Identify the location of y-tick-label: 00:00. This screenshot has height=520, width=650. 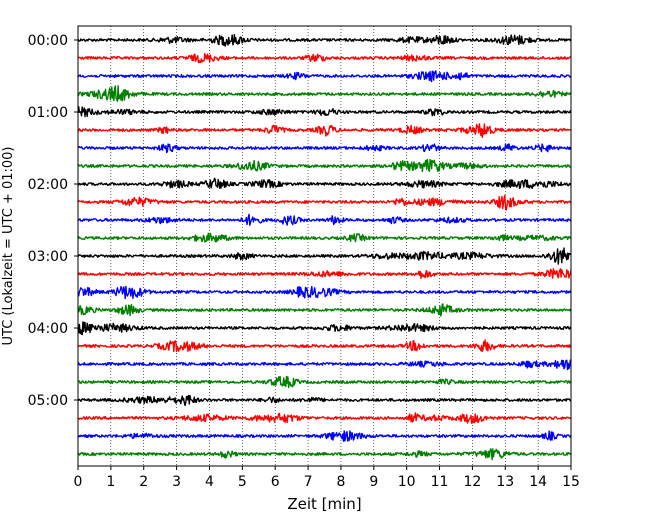
(48, 41).